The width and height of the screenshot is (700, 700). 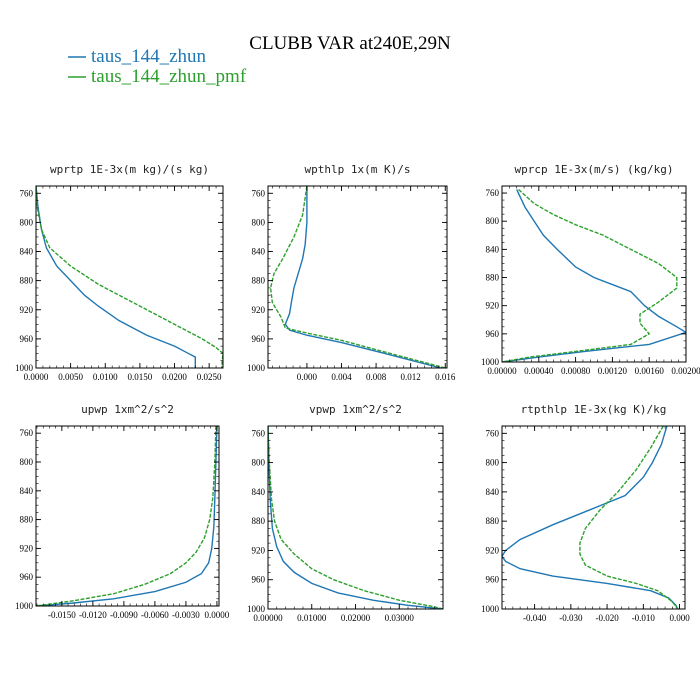 What do you see at coordinates (576, 371) in the screenshot?
I see `x-tick-label: 0.00080` at bounding box center [576, 371].